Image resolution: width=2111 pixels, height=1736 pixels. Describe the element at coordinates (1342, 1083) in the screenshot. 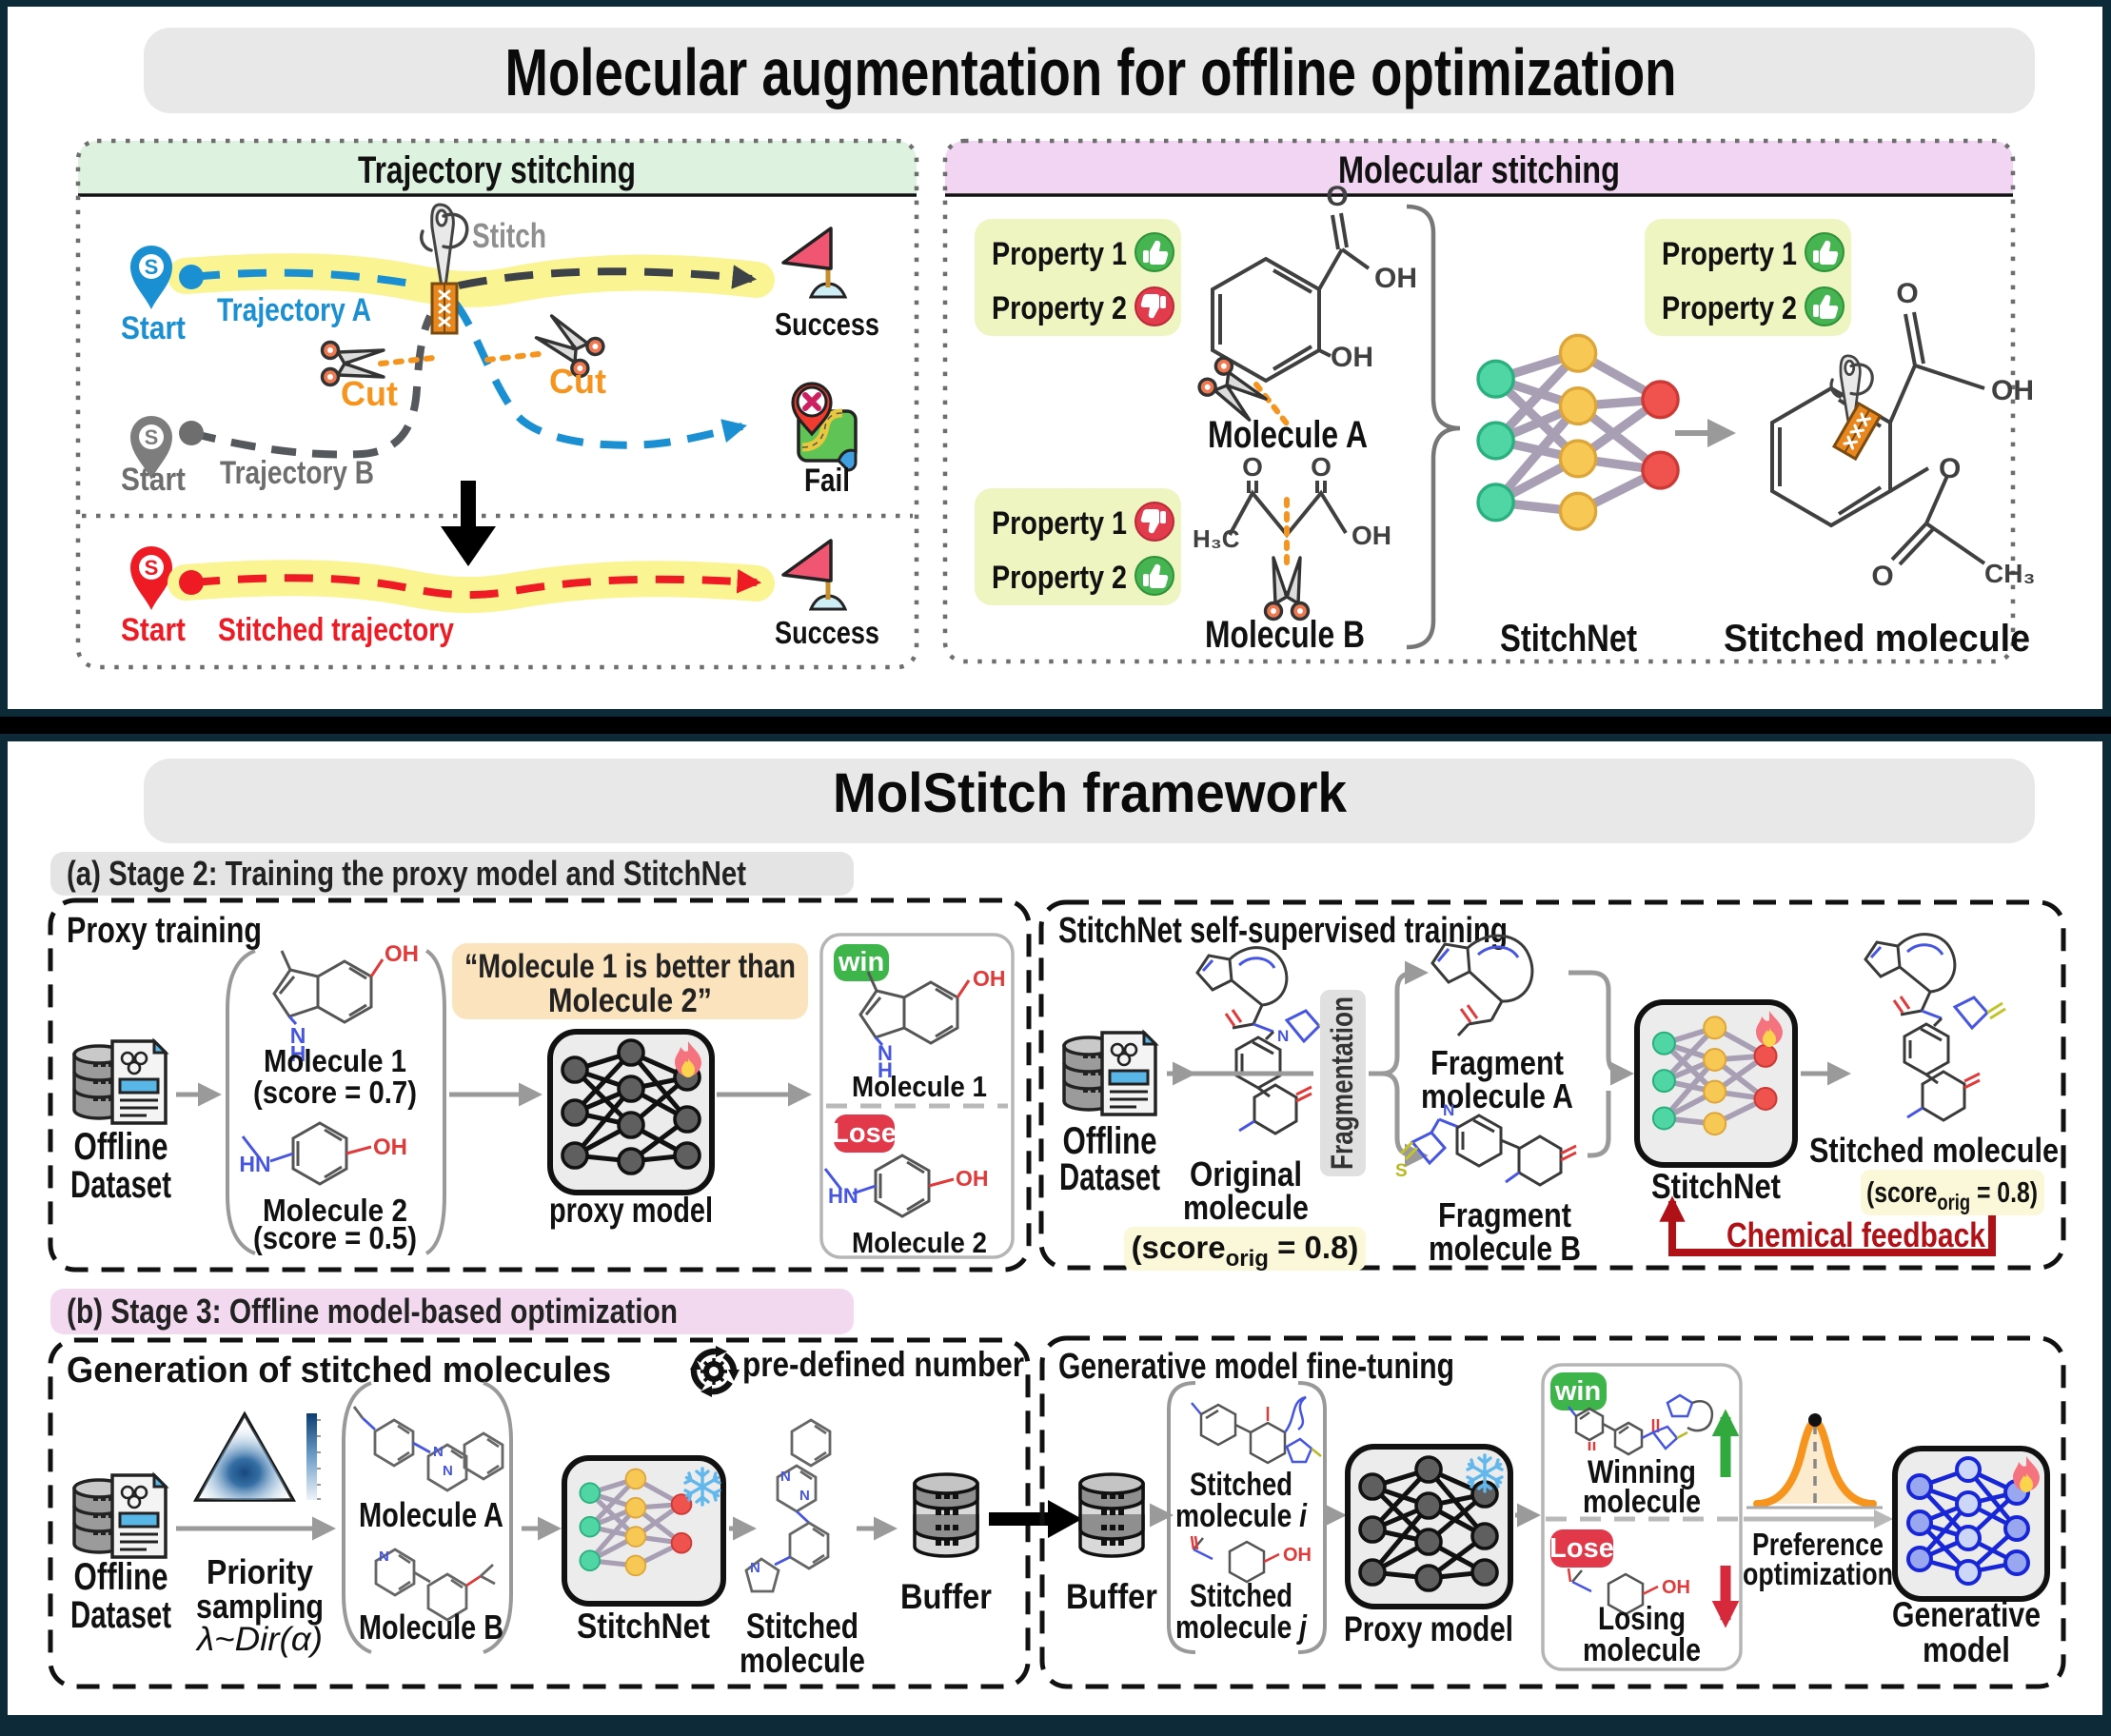

I see `svg-text: Fragmentation` at that location.